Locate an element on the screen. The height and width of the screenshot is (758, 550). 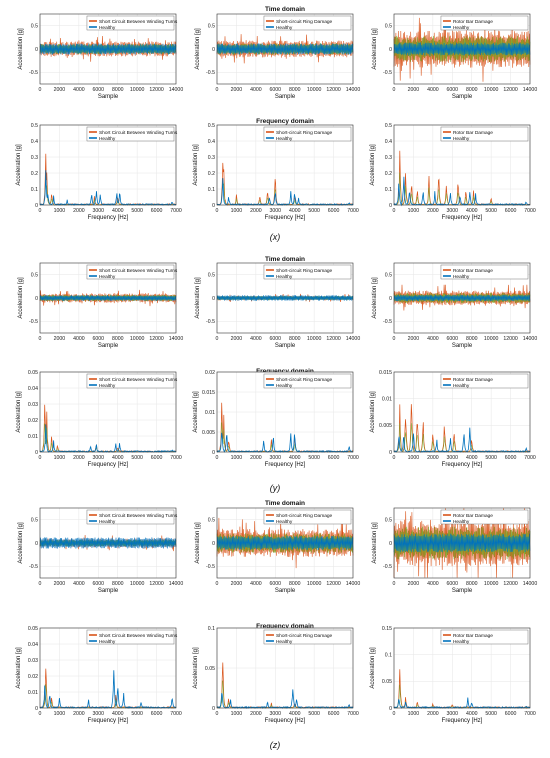
group-2-caption: (z) is located at coordinates (275, 745).